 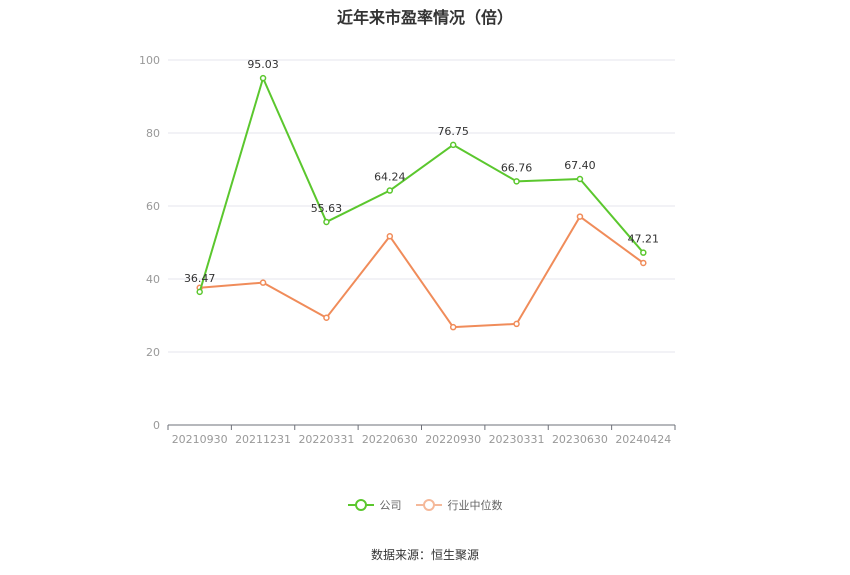 What do you see at coordinates (153, 352) in the screenshot?
I see `y-tick-label: 20` at bounding box center [153, 352].